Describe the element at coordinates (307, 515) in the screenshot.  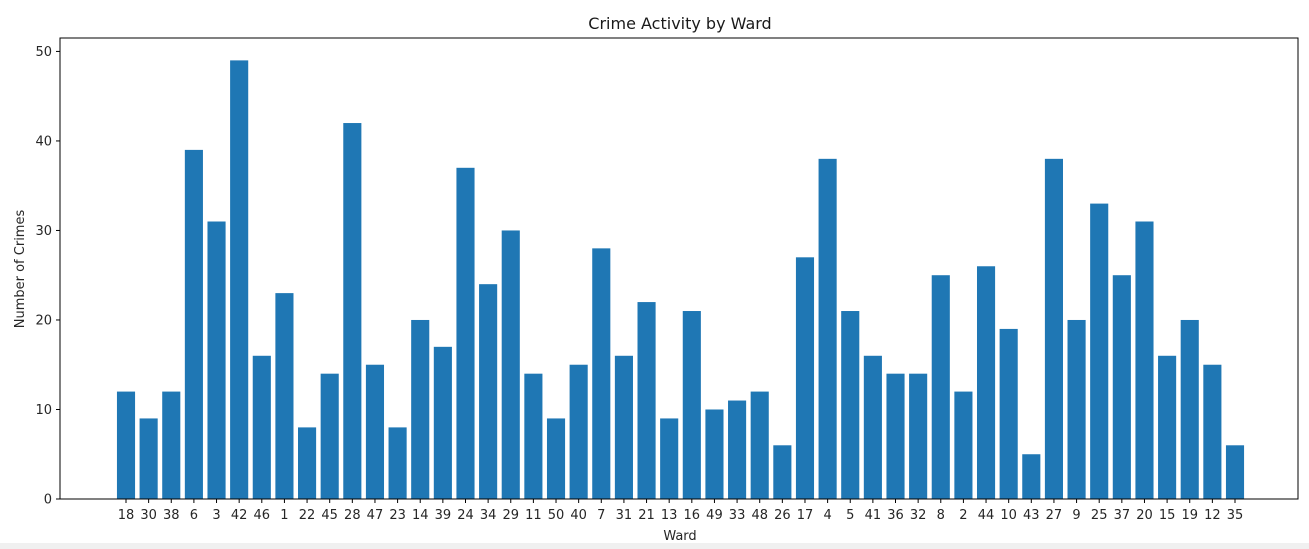
I see `x-tick-label: 22` at that location.